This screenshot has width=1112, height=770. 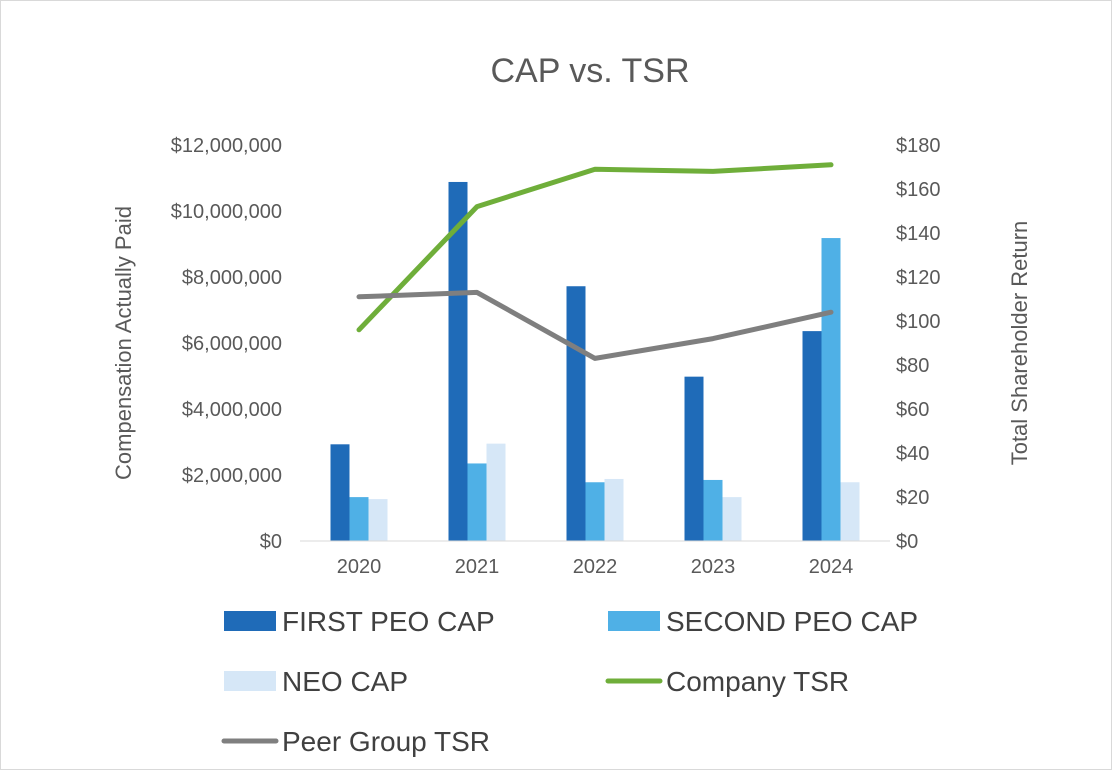 I want to click on legend-label: FIRST PEO CAP, so click(x=388, y=621).